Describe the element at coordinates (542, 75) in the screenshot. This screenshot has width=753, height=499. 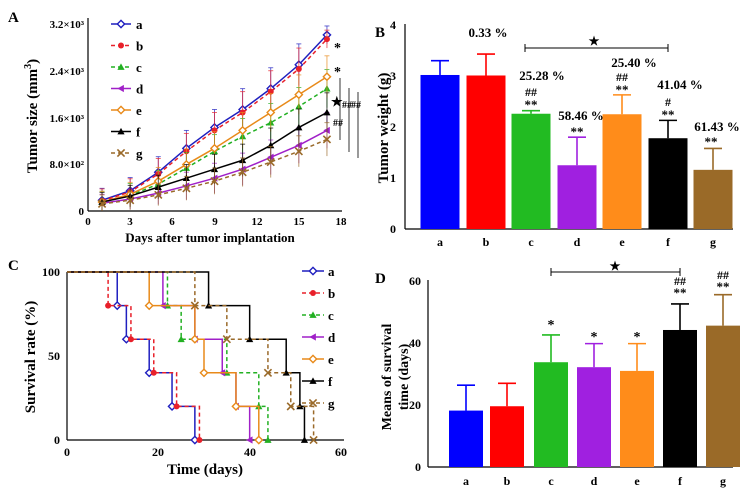
I see `percent-label: 25.28 %` at that location.